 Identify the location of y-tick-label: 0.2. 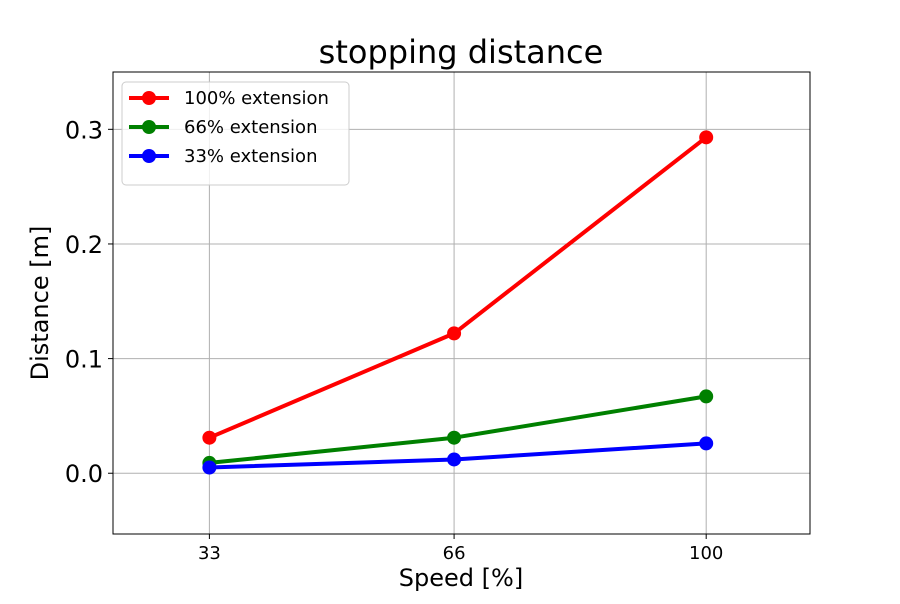
(84, 245).